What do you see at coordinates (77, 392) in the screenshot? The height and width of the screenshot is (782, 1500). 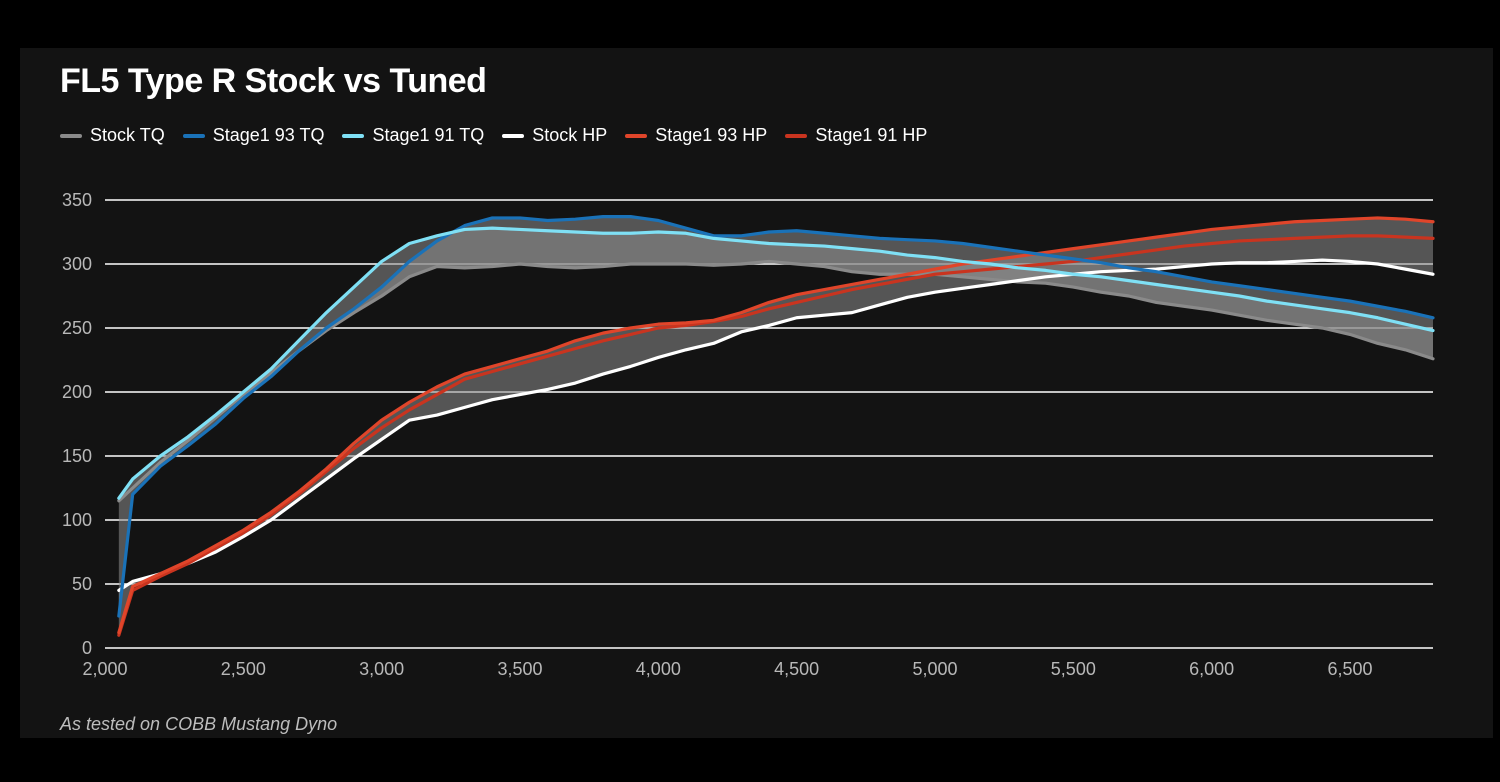 I see `y-tick-label: 200` at bounding box center [77, 392].